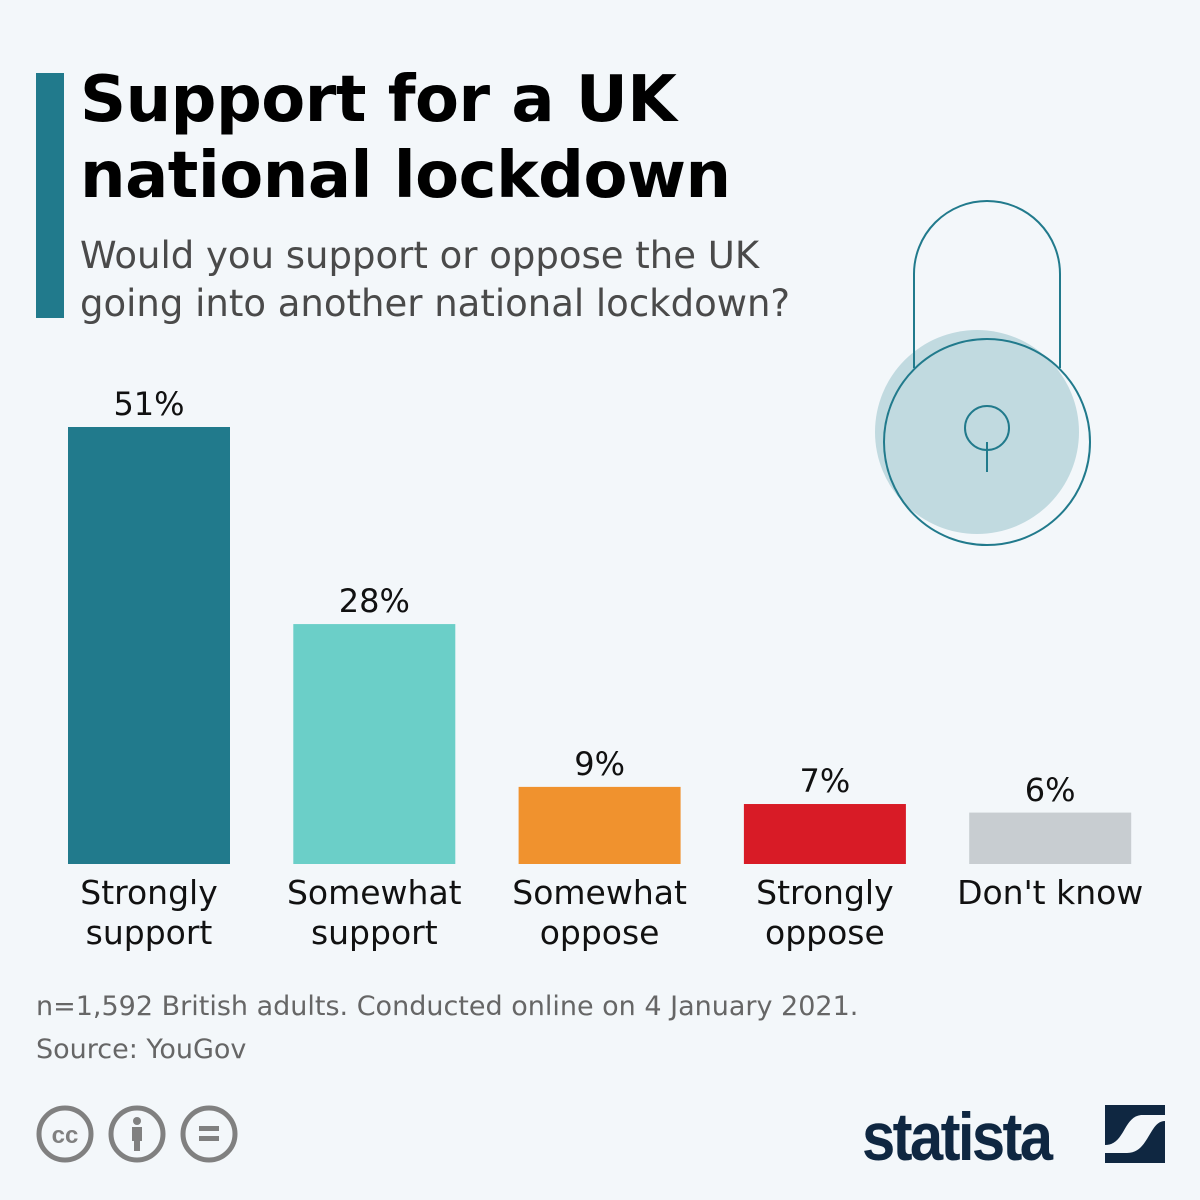 The height and width of the screenshot is (1200, 1200). I want to click on category-label: Don't know, so click(1050, 892).